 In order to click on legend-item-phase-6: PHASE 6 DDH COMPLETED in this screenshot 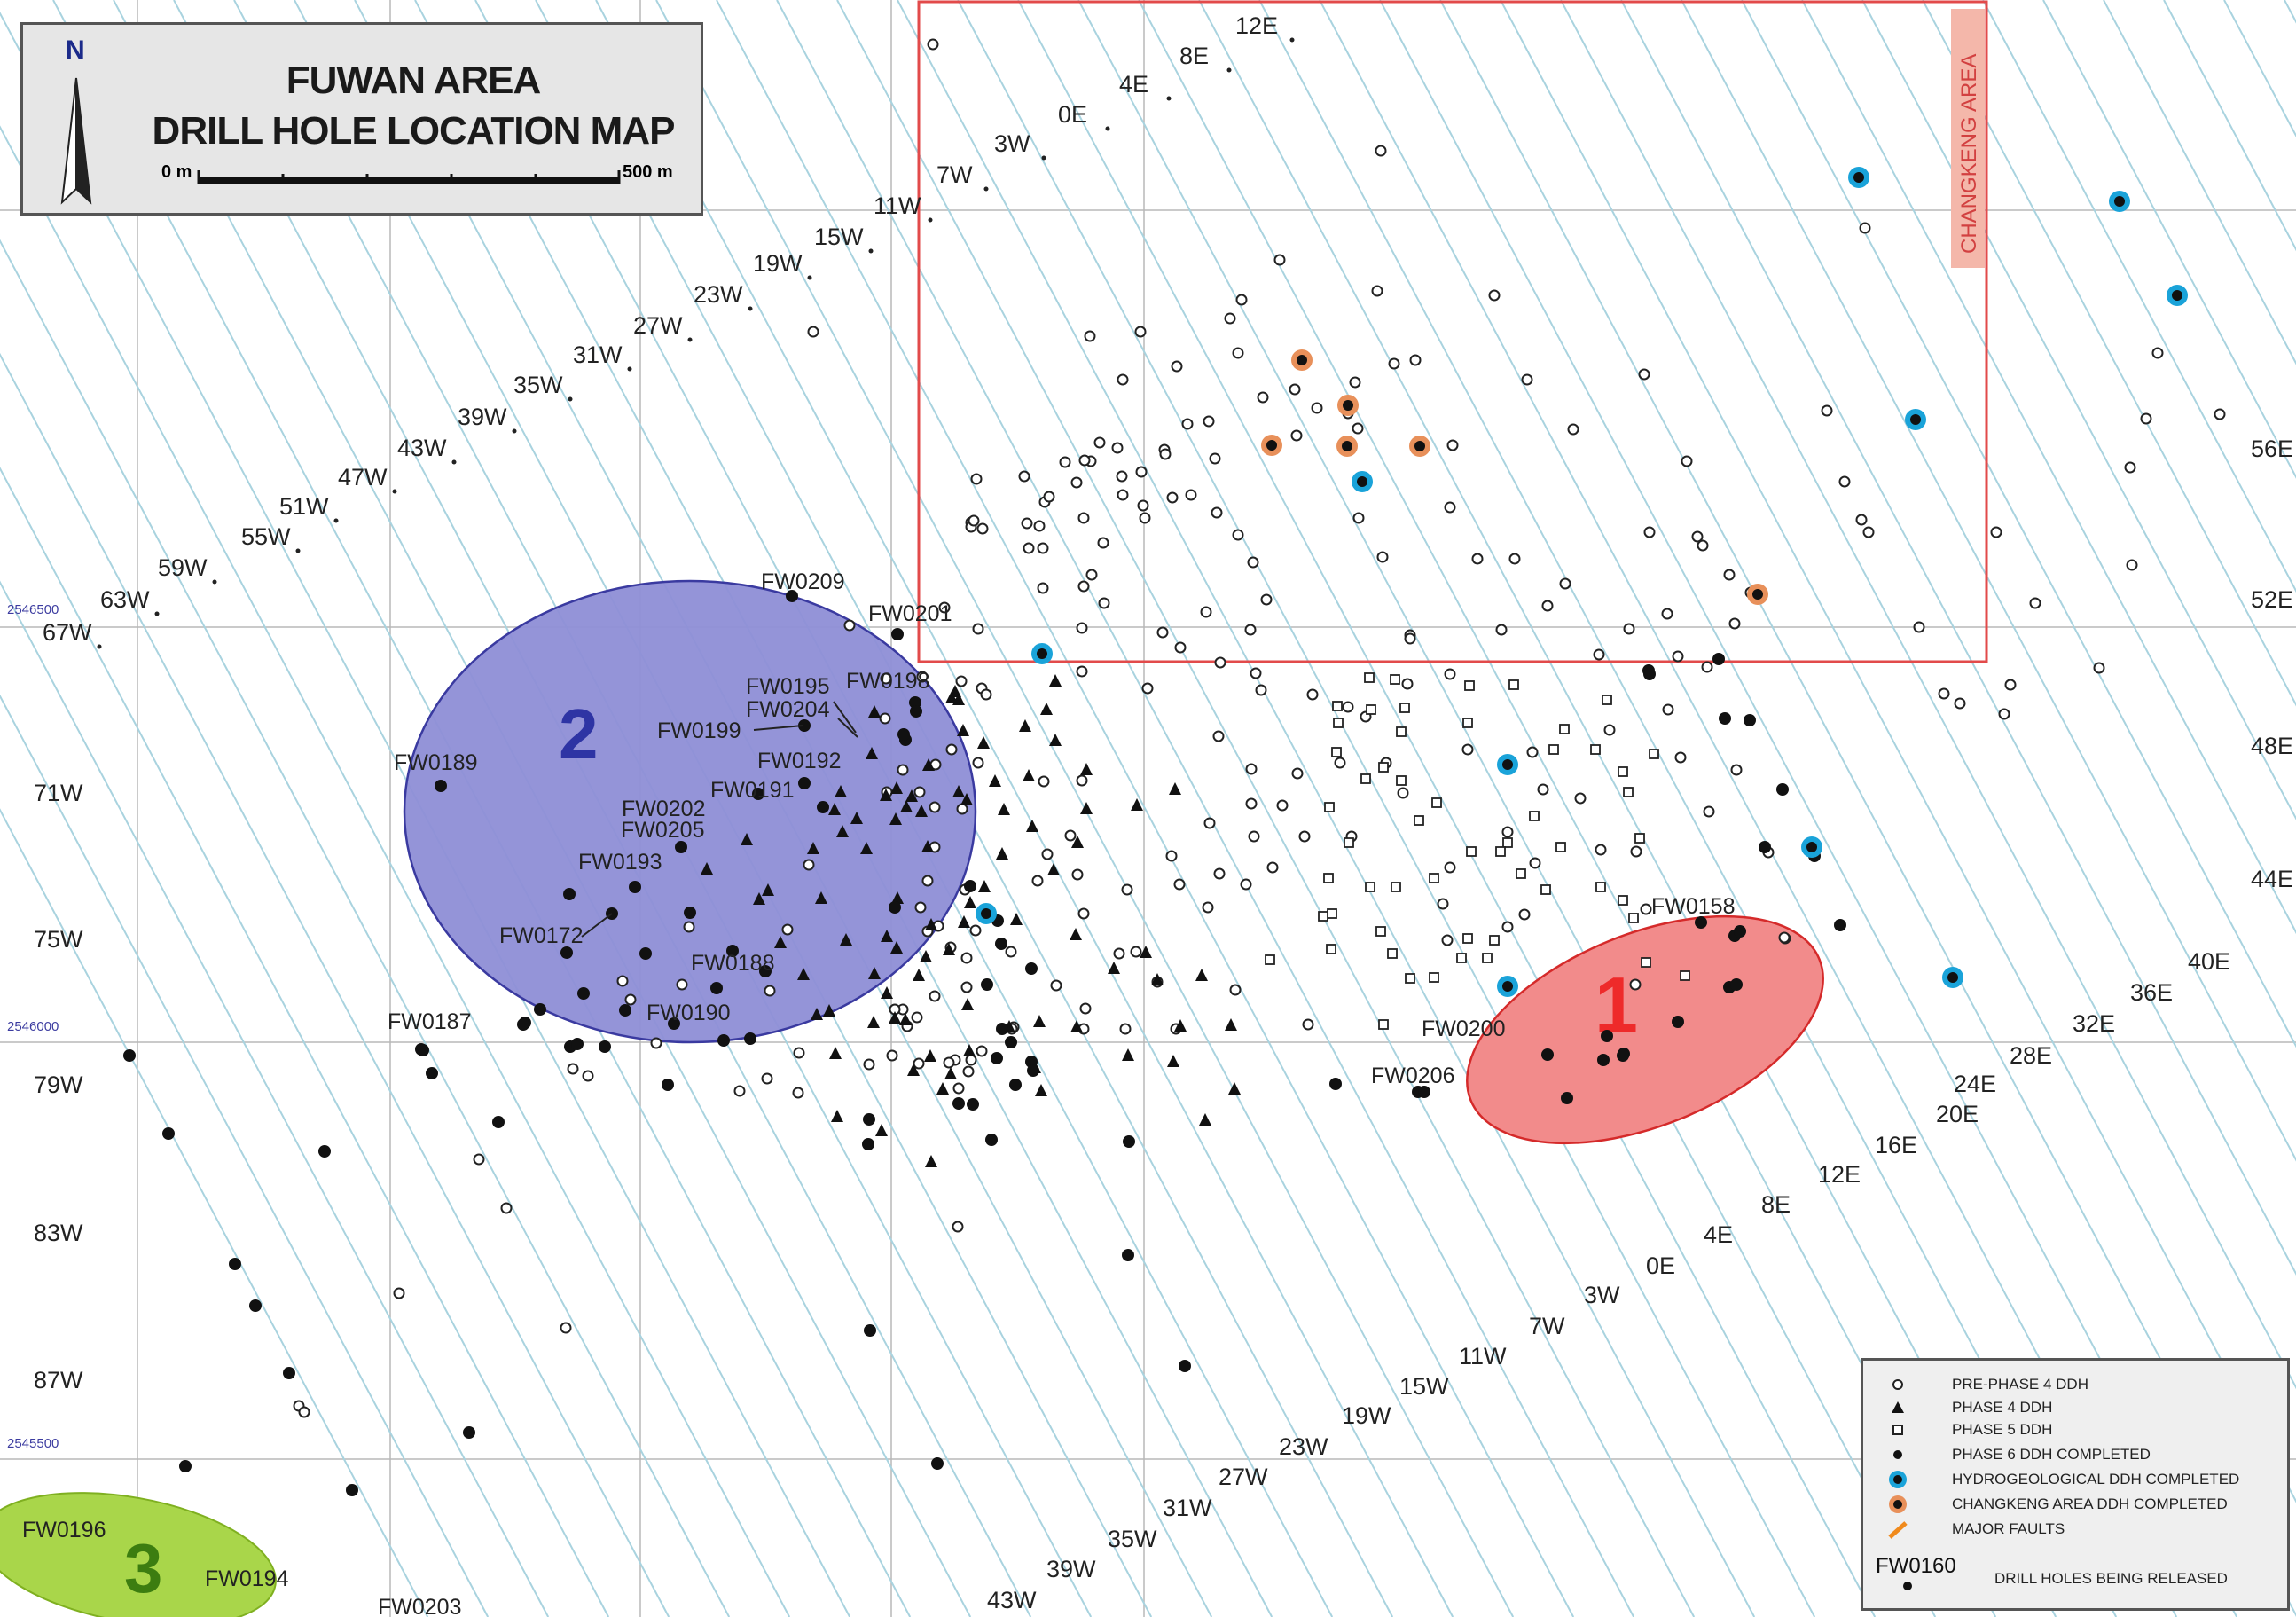, I will do `click(2080, 1454)`.